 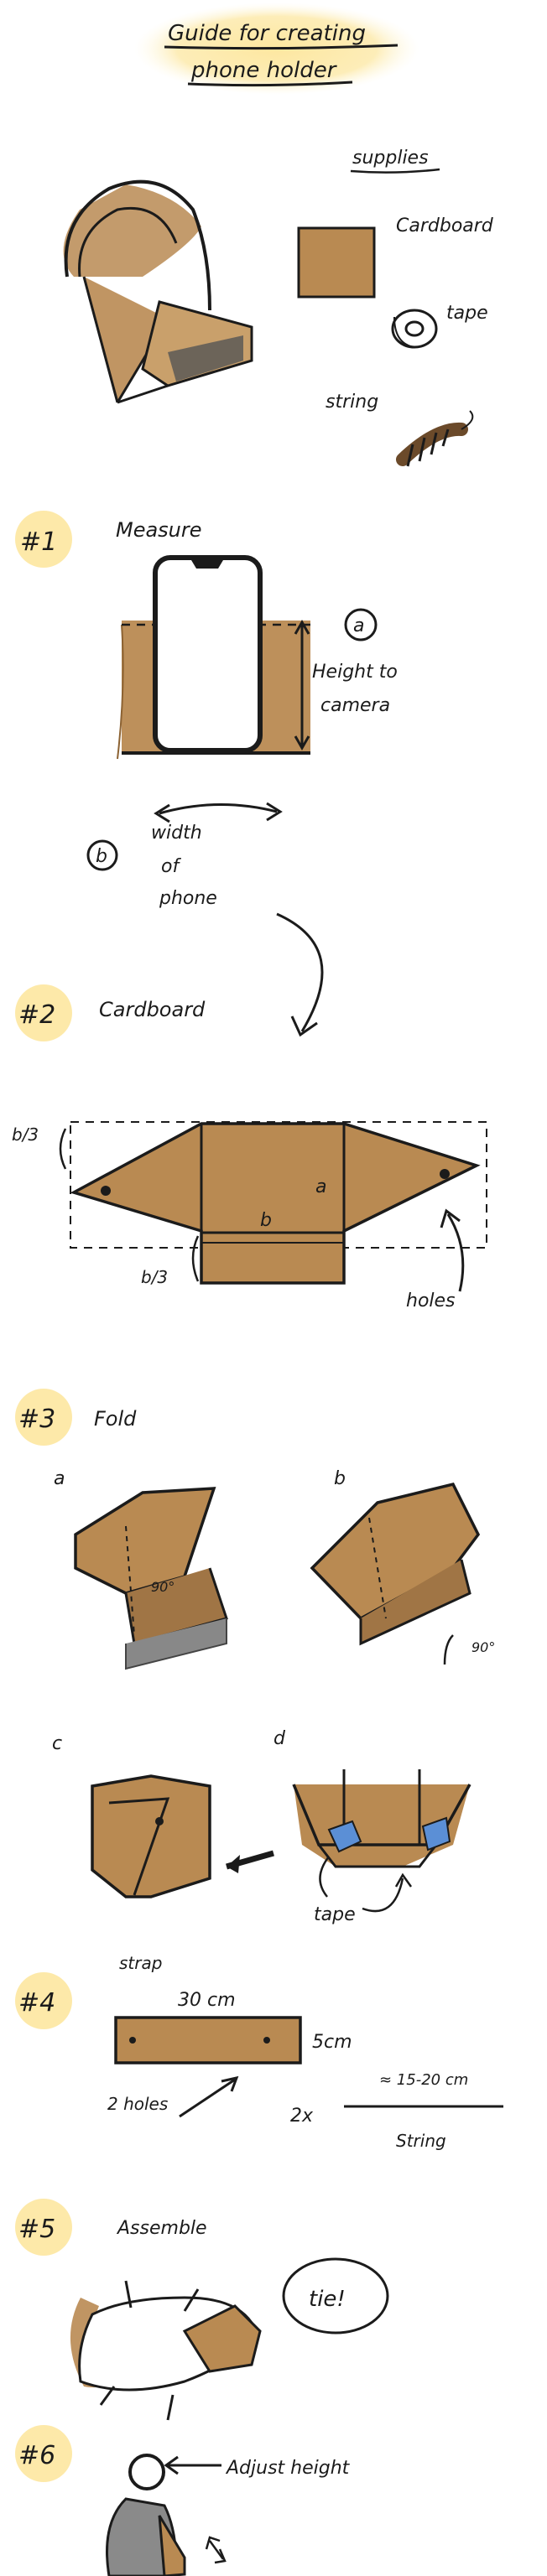 What do you see at coordinates (188, 898) in the screenshot?
I see `measure-width-line-3: phone` at bounding box center [188, 898].